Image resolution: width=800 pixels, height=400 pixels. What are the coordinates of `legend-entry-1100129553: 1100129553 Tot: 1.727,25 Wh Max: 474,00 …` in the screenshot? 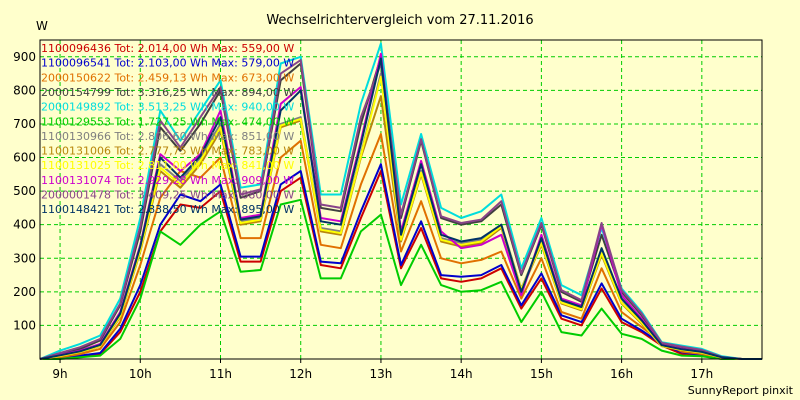 It's located at (167, 121).